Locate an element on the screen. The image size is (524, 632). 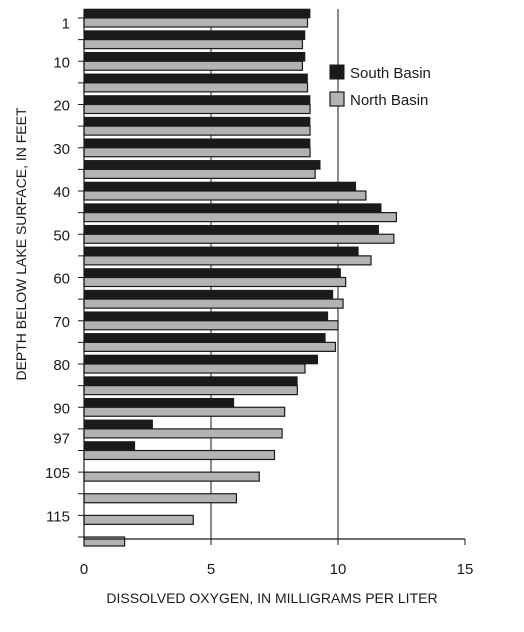
y-tick-label-1: 1 is located at coordinates (66, 23).